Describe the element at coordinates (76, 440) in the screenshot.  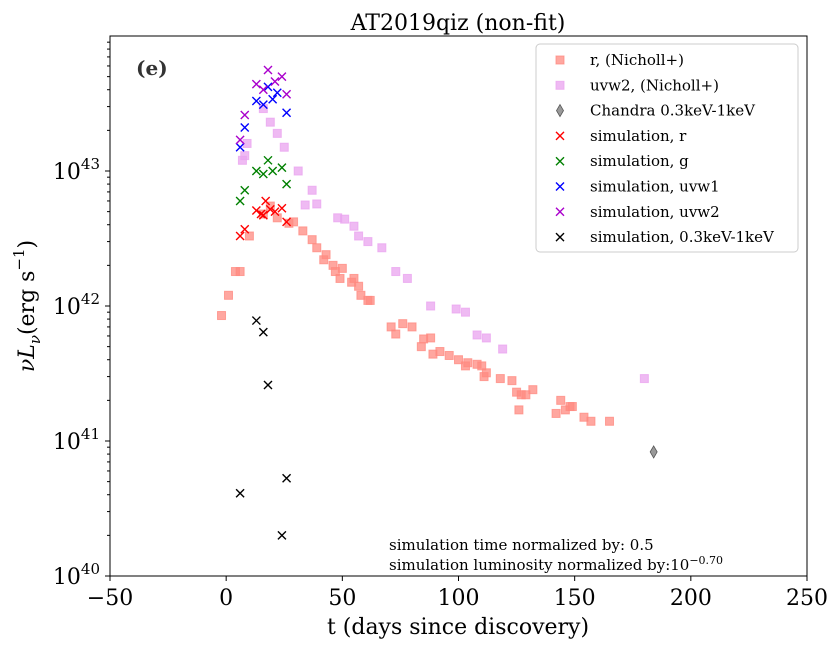
I see `y-tick-label: 1041` at that location.